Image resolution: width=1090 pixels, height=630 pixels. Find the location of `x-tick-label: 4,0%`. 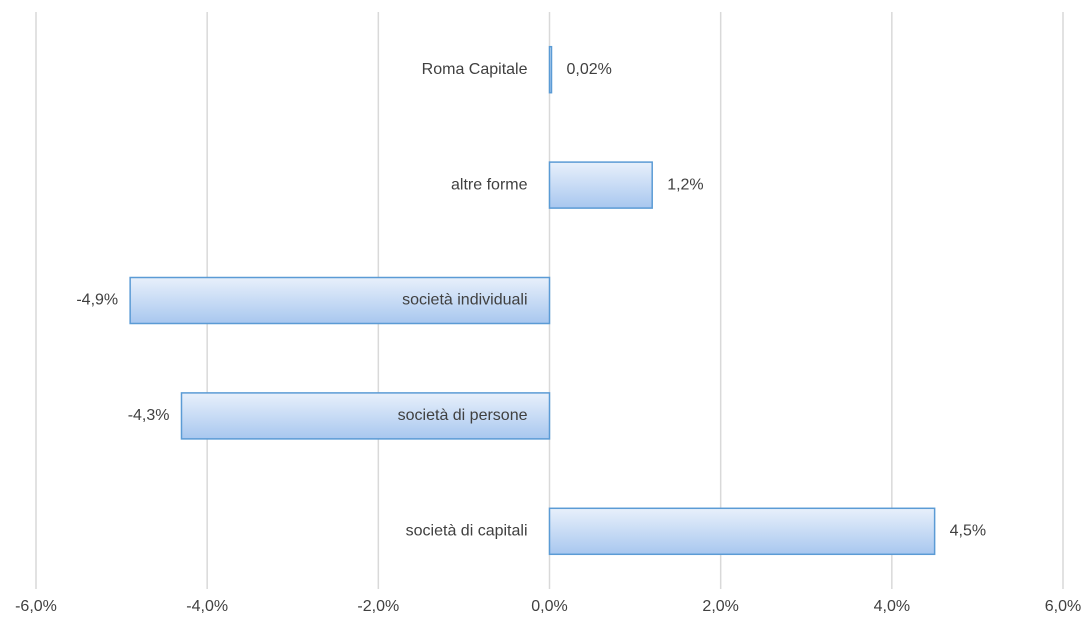

x-tick-label: 4,0% is located at coordinates (892, 606).